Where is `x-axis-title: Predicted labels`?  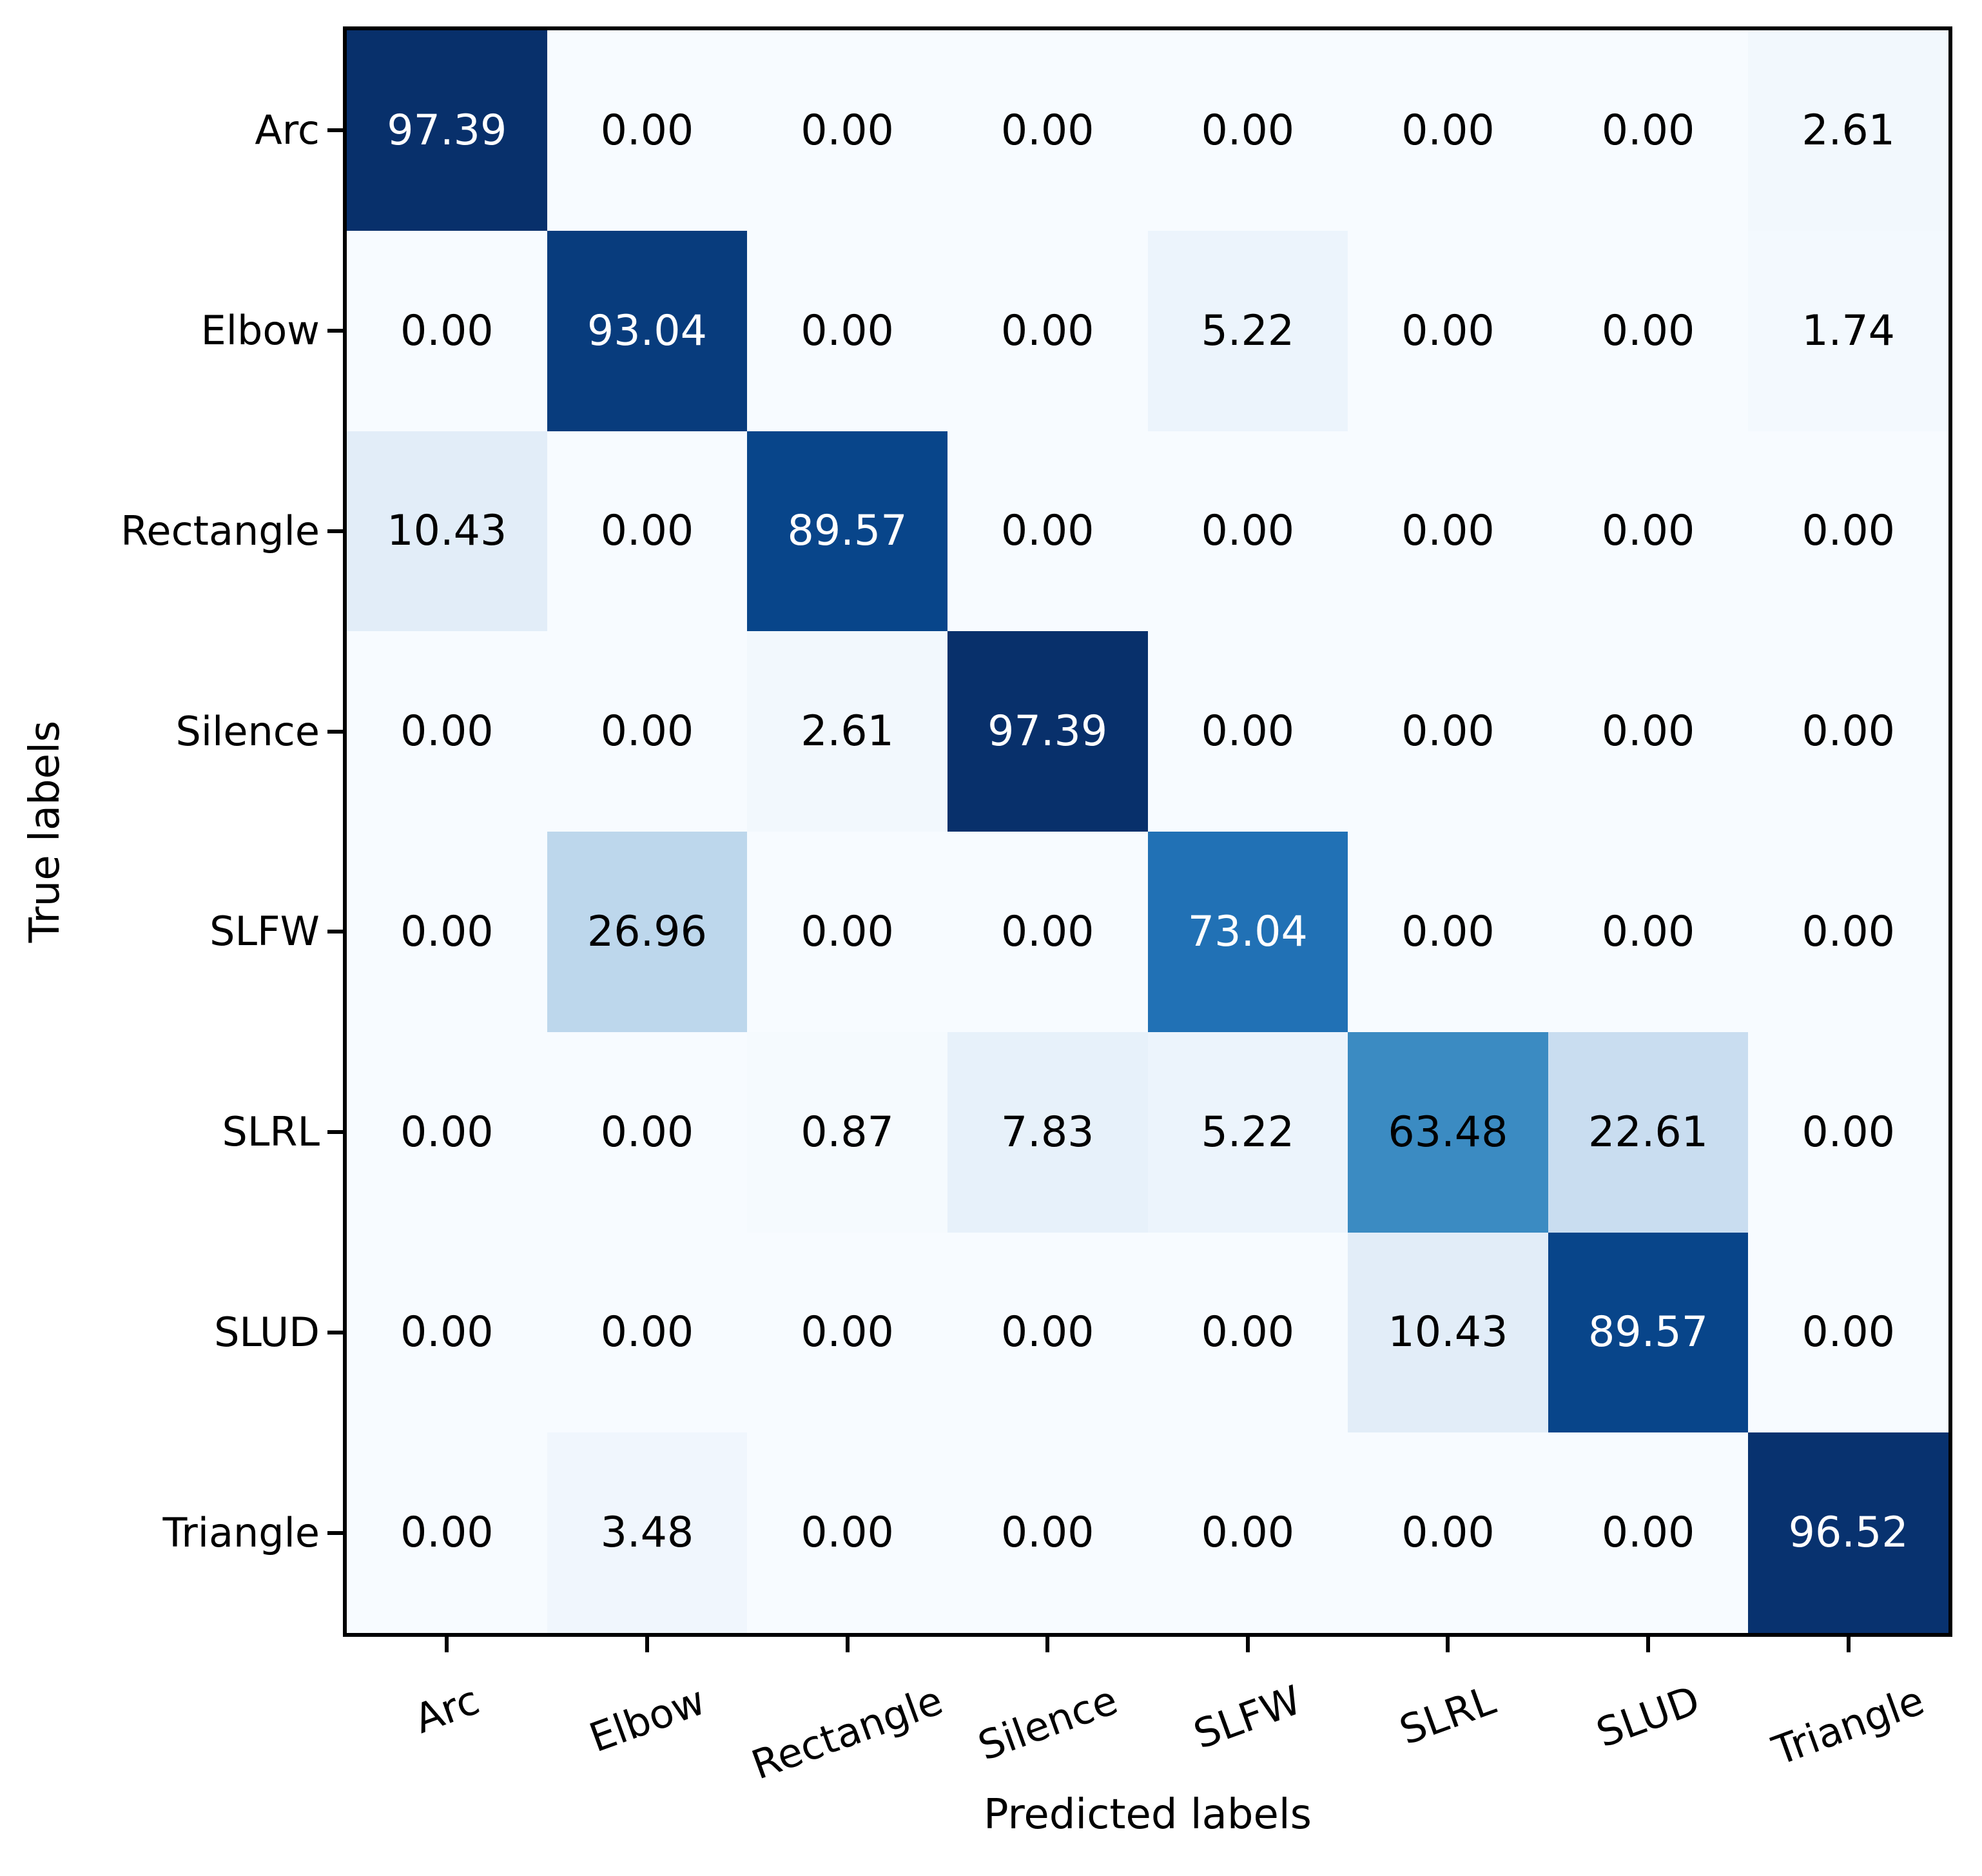 x-axis-title: Predicted labels is located at coordinates (1148, 1815).